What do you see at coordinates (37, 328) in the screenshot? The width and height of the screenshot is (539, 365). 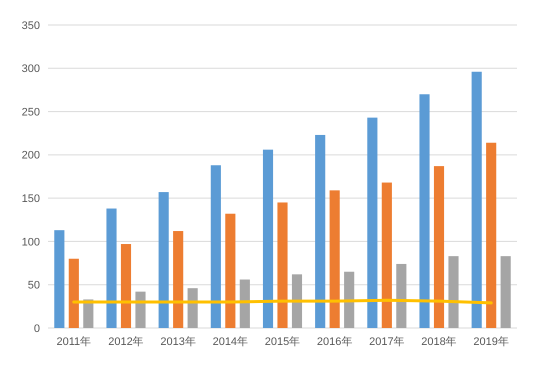 I see `y-tick-label: 0` at bounding box center [37, 328].